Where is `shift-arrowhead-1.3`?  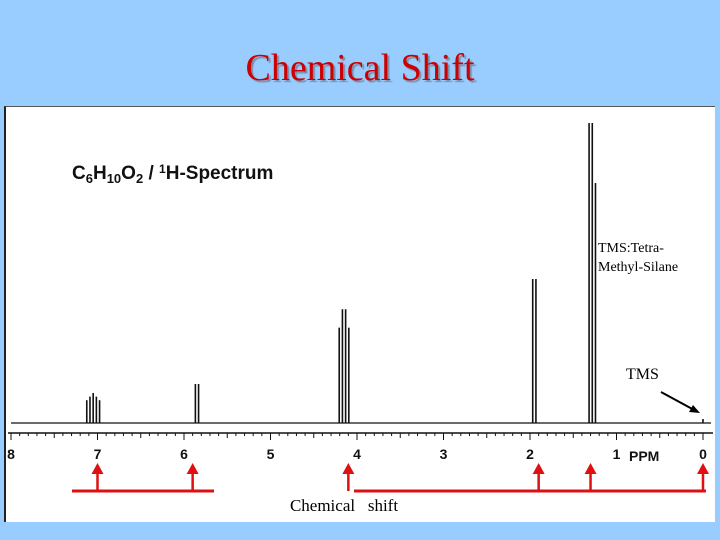
shift-arrowhead-1.3 is located at coordinates (590, 468).